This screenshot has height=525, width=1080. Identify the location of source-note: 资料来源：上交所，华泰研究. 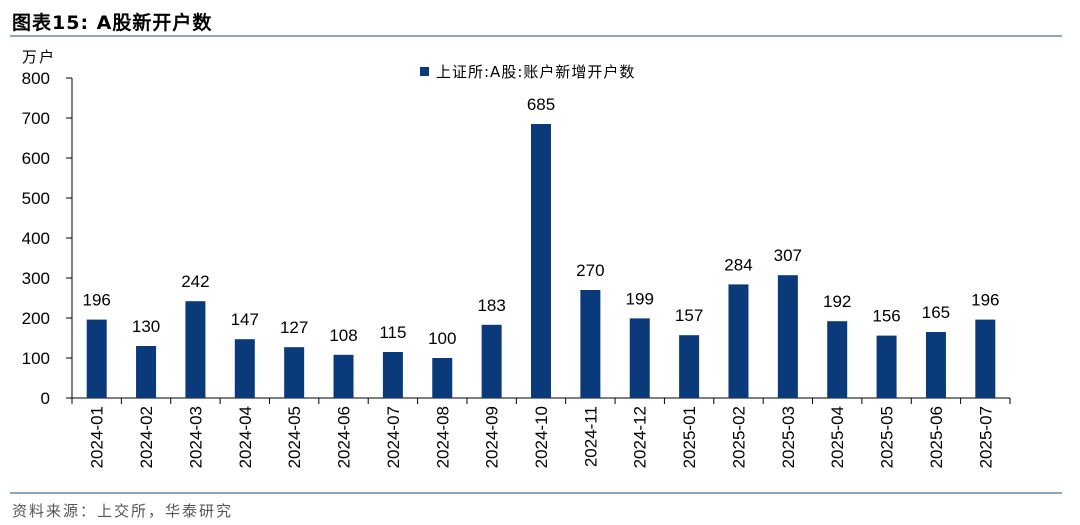
(123, 511).